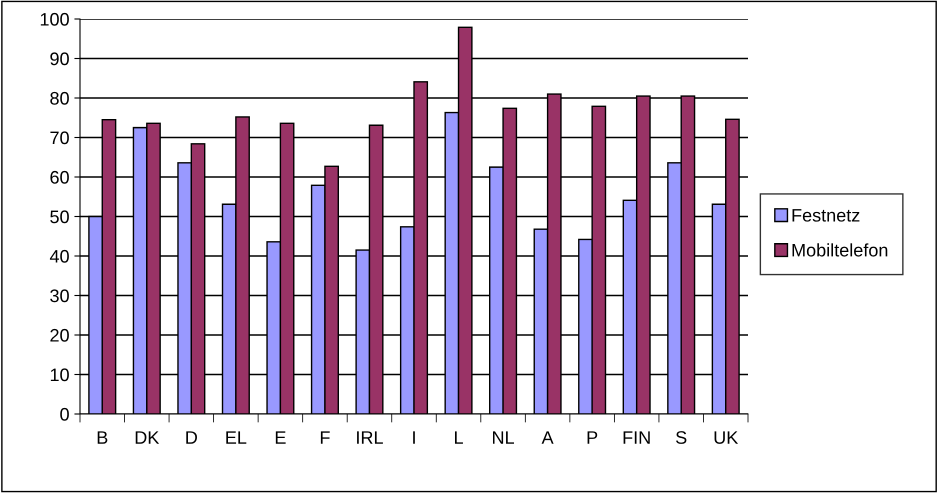  Describe the element at coordinates (64, 414) in the screenshot. I see `y-tick-label: 0` at that location.